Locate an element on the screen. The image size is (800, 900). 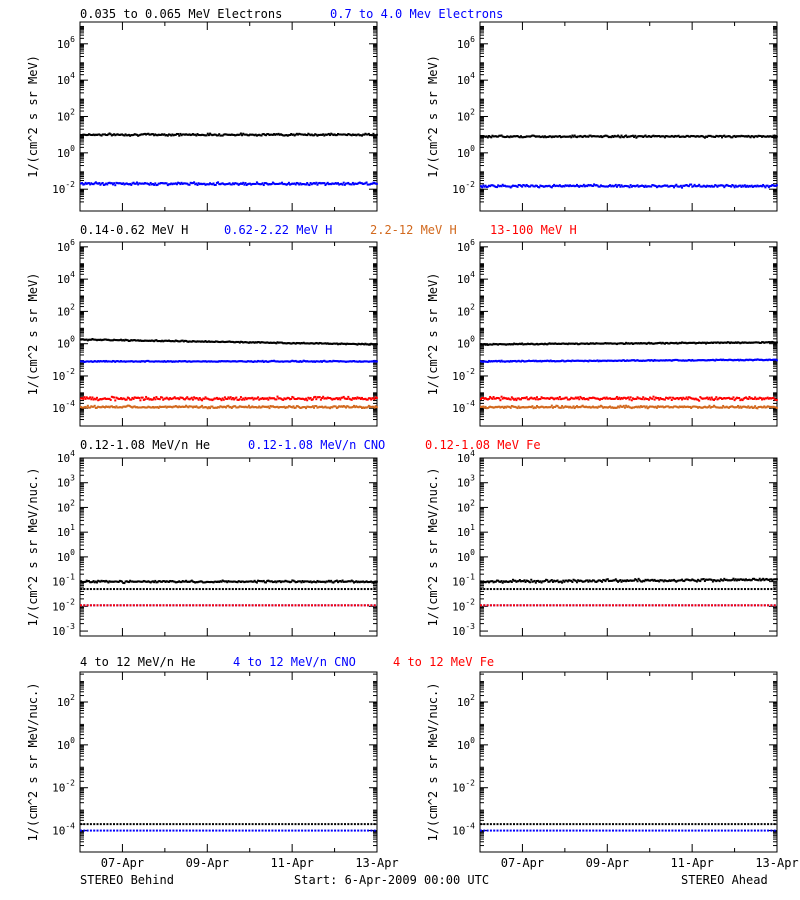
y-tick-label: 10⁻² is located at coordinates (63, 375).